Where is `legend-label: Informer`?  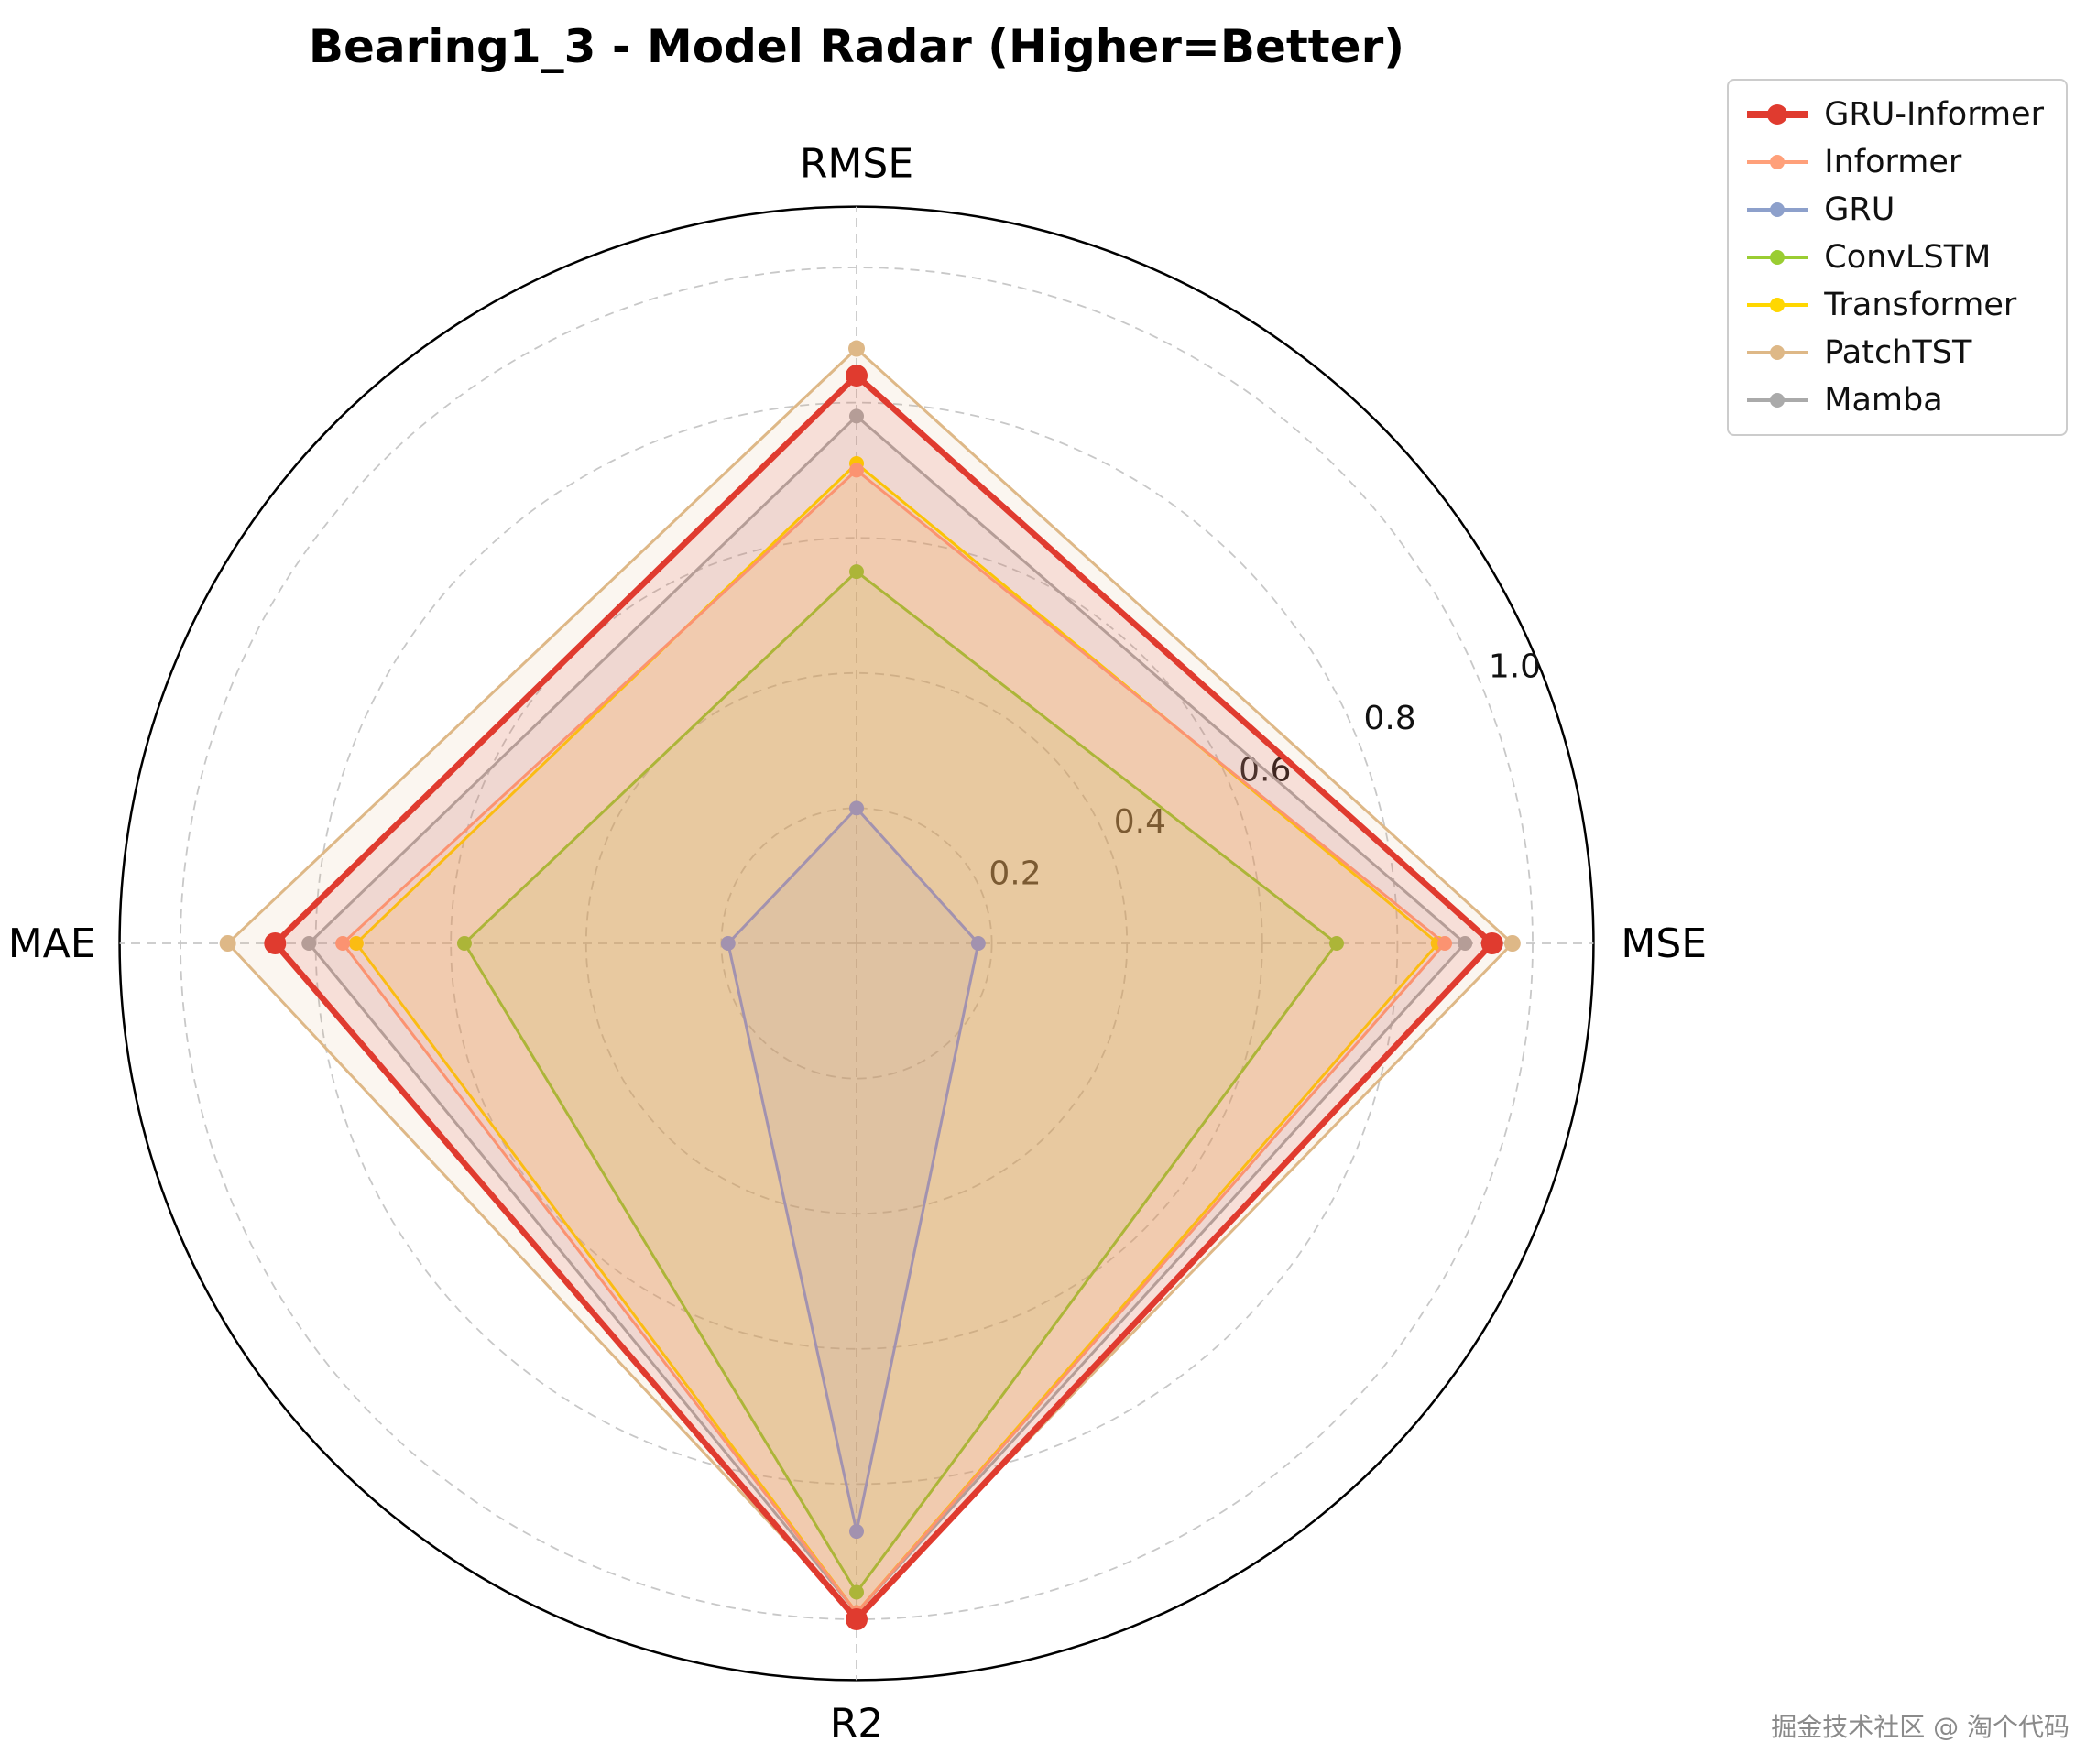 legend-label: Informer is located at coordinates (1893, 162).